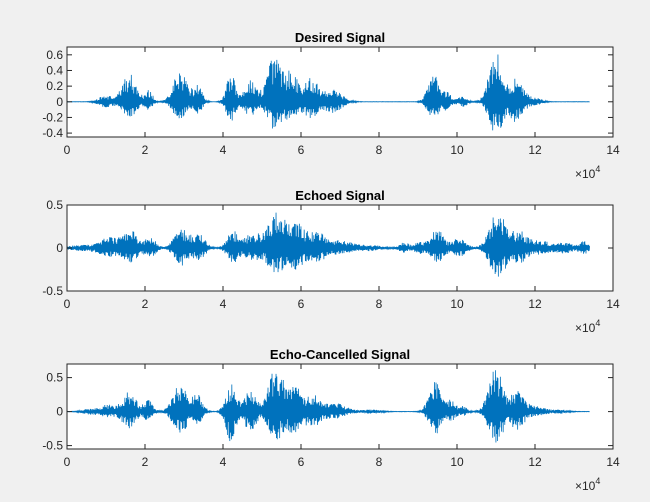  What do you see at coordinates (54, 86) in the screenshot?
I see `y-tick-label: 0.2` at bounding box center [54, 86].